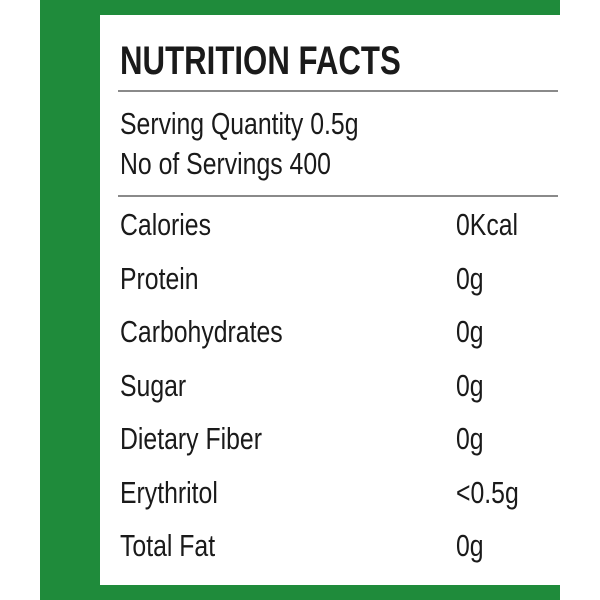 The width and height of the screenshot is (600, 600). Describe the element at coordinates (239, 123) in the screenshot. I see `serving-info: Serving Quantity 0.5g` at that location.